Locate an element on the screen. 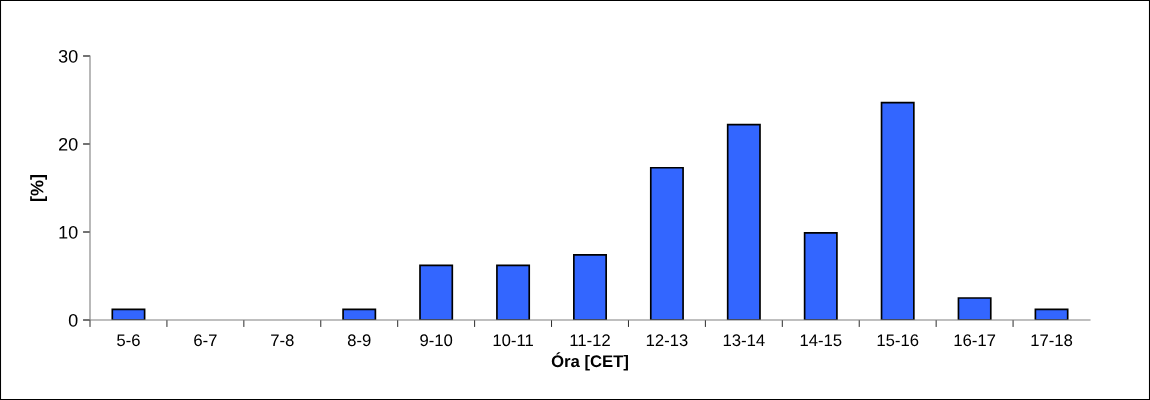 Image resolution: width=1150 pixels, height=400 pixels. x-tick-label: 8-9 is located at coordinates (359, 340).